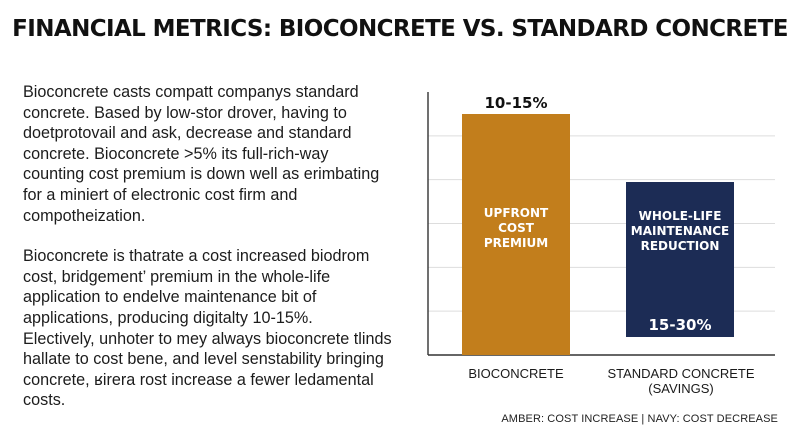  I want to click on bar-inner-label: UPFRONT COST PREMIUM, so click(516, 228).